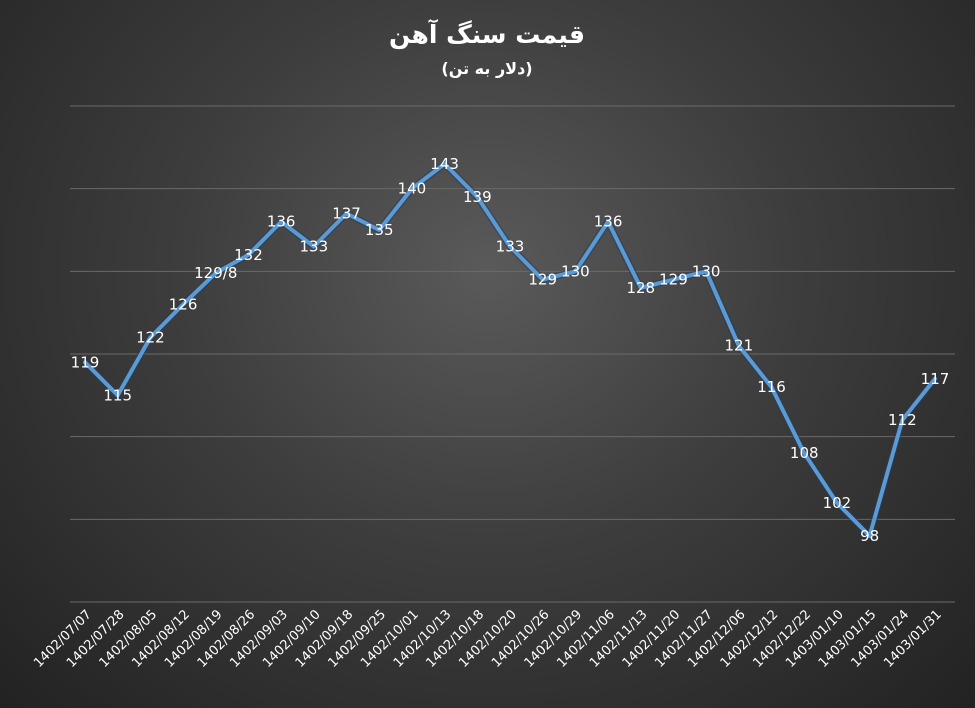 This screenshot has width=975, height=708. I want to click on data-label: 117, so click(935, 379).